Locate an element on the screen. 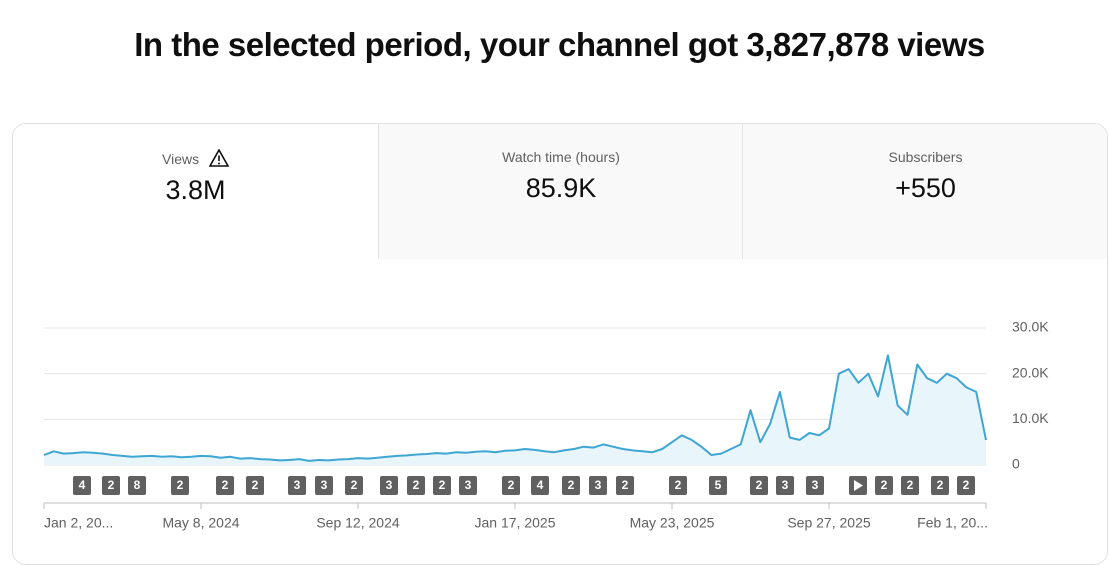  y-tick-label: 20.0K is located at coordinates (1030, 372).